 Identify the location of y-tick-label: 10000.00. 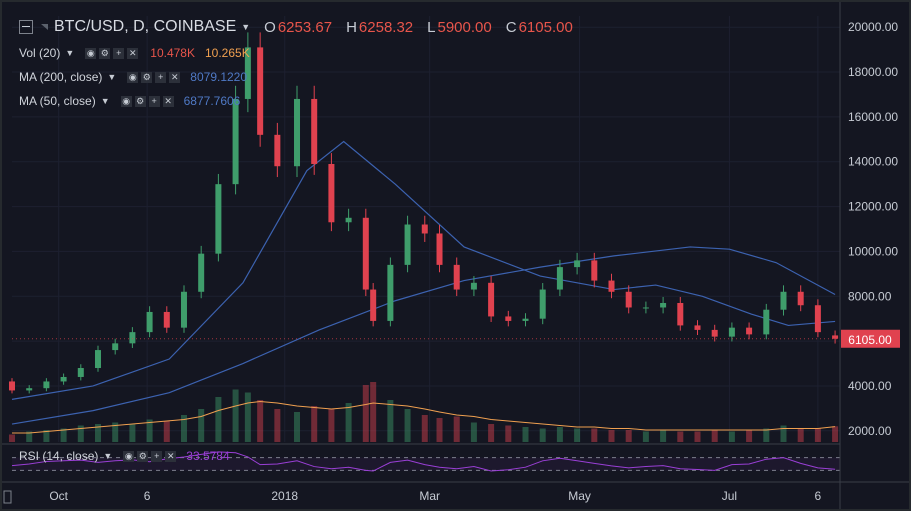
(873, 251).